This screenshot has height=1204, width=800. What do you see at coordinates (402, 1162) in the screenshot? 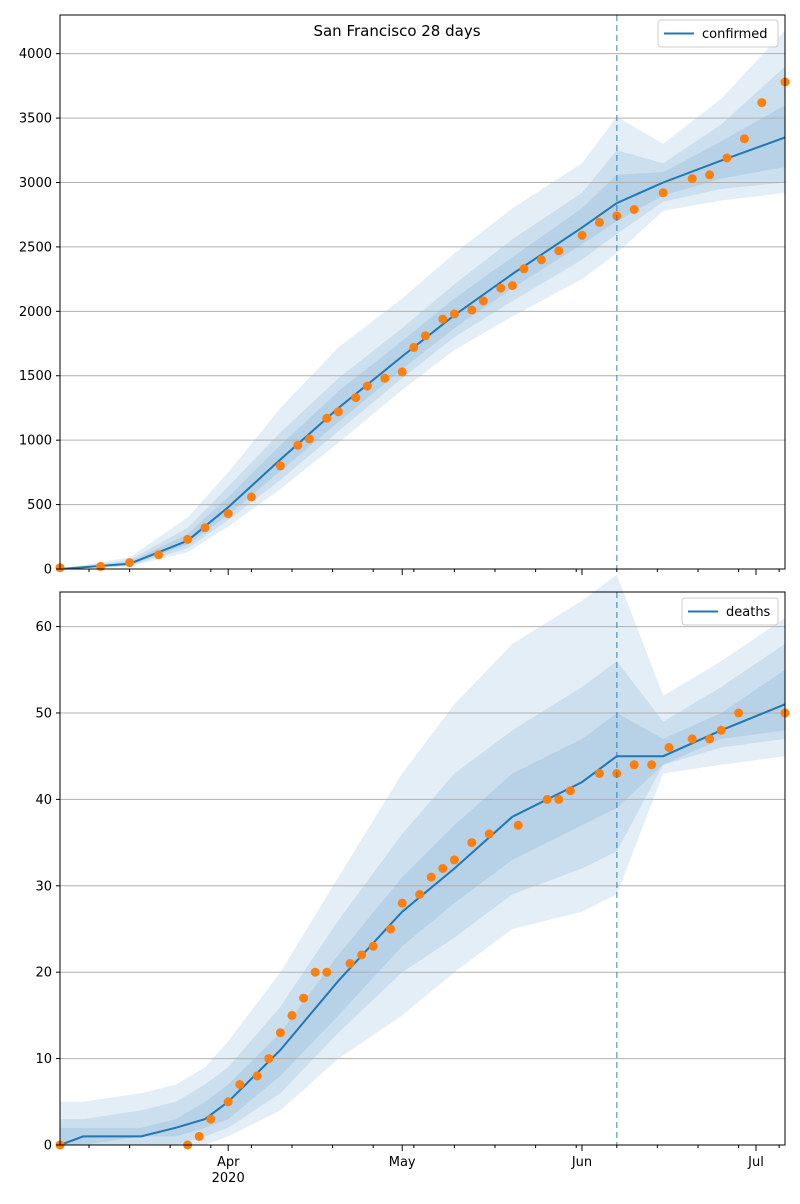
I see `deaths-x-tick-label: May` at bounding box center [402, 1162].